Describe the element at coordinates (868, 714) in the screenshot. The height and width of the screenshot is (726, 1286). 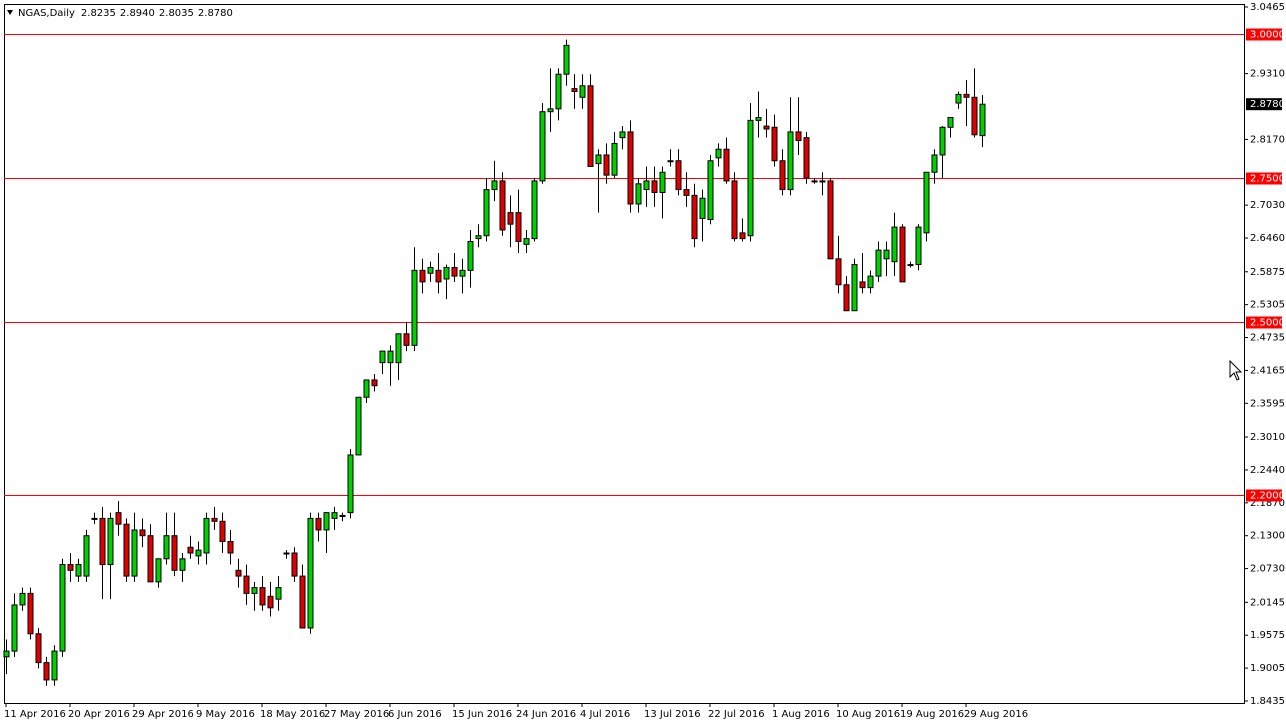
I see `x-tick-label: 10 Aug 2016` at that location.